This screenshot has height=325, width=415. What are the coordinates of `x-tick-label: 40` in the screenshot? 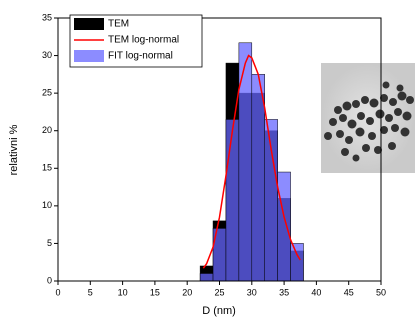 It's located at (316, 292).